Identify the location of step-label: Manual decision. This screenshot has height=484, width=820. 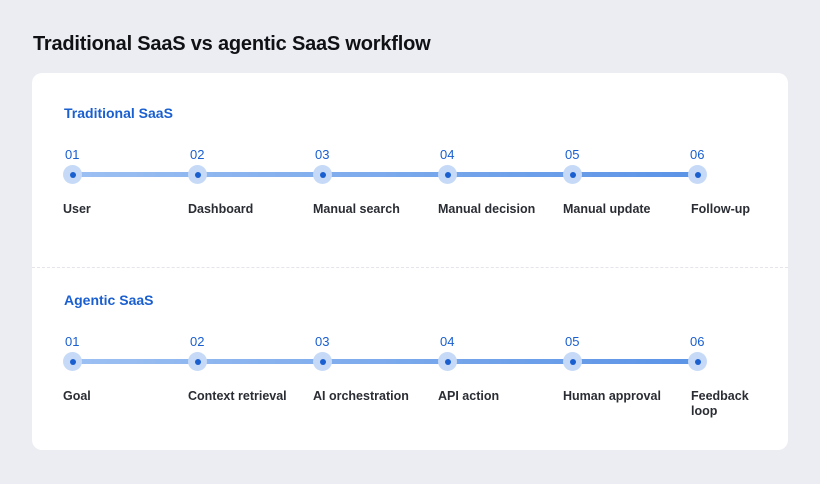
(487, 209).